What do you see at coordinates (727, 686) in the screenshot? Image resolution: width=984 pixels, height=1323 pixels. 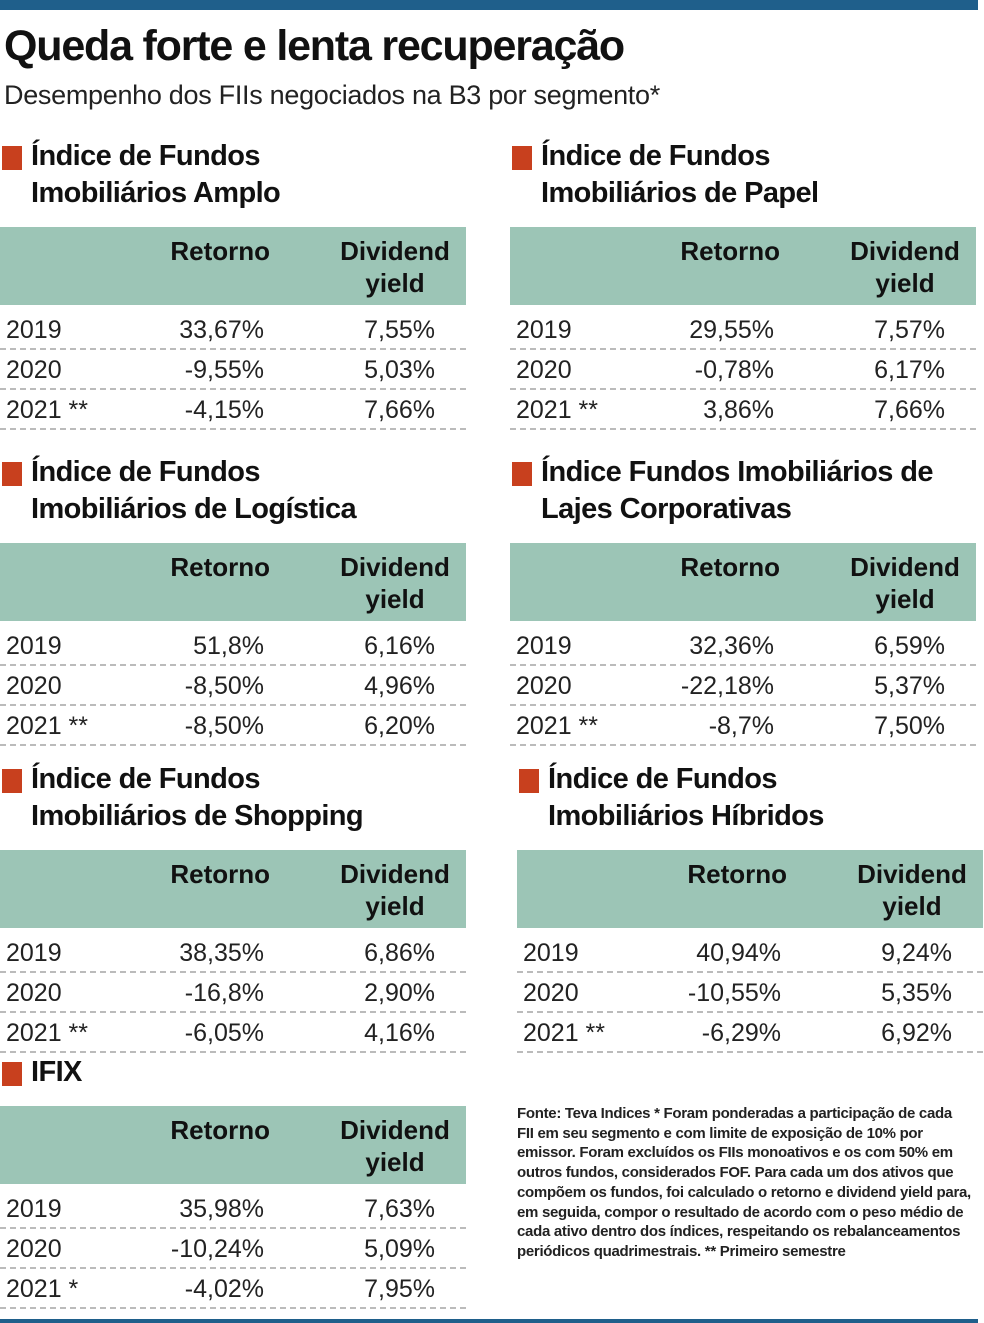 I see `retorno-value: -22,18%` at bounding box center [727, 686].